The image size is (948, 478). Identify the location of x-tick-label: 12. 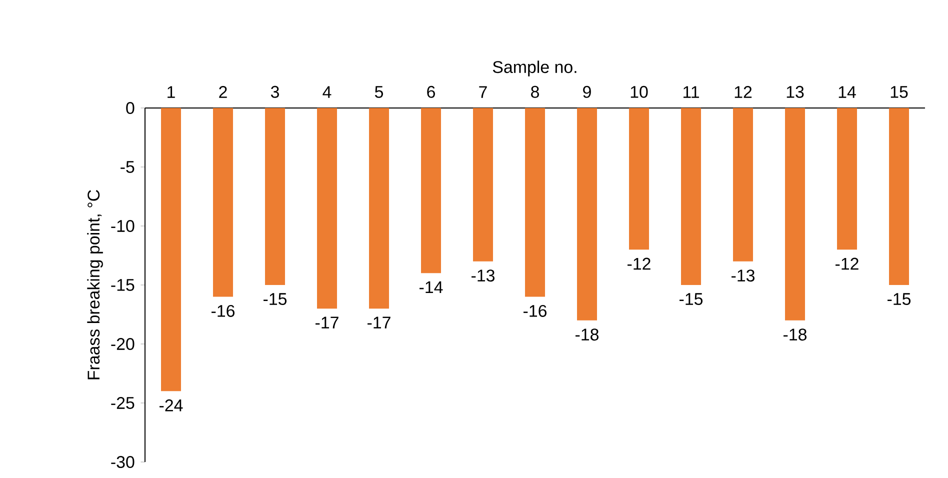
(743, 92).